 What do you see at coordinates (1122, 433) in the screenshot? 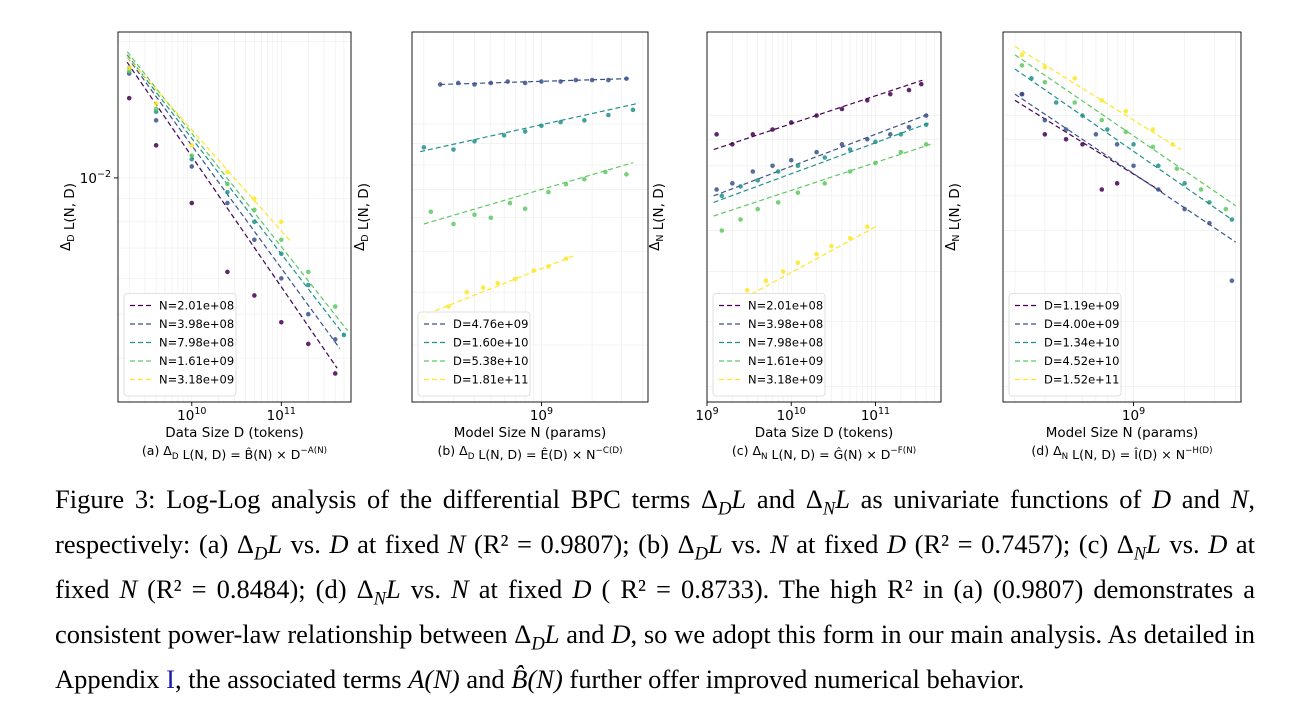
I see `x-axis-label: Model Size N (params)` at bounding box center [1122, 433].